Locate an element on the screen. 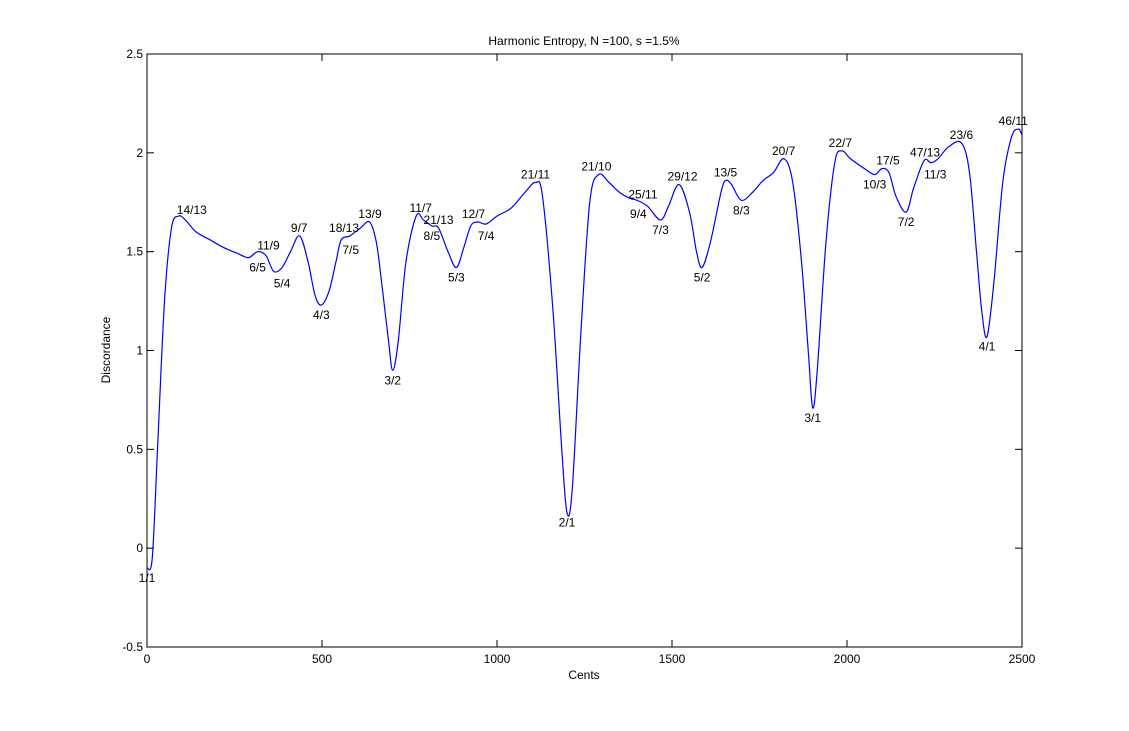  x-axis-label: Cents is located at coordinates (583, 675).